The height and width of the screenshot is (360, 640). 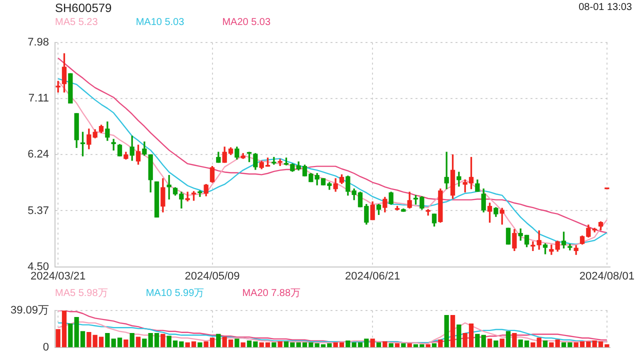 What do you see at coordinates (175, 294) in the screenshot?
I see `text: MA10 5.99万` at bounding box center [175, 294].